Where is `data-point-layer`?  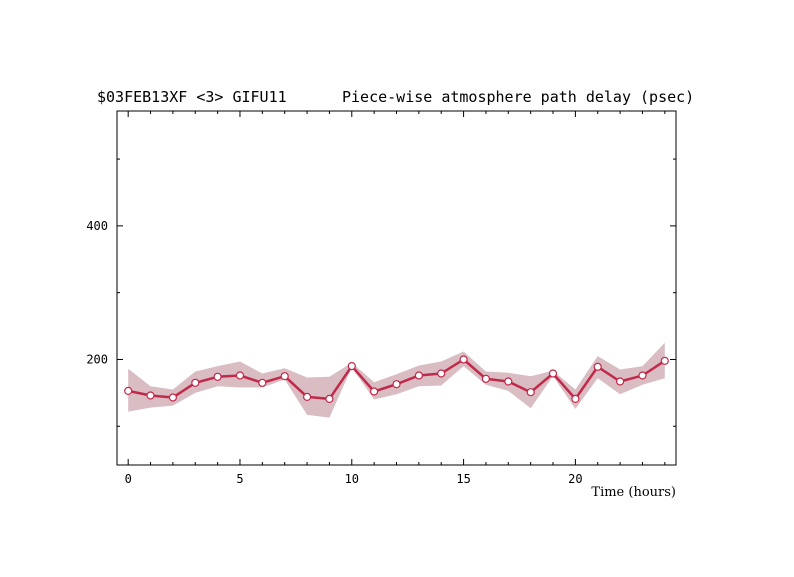
data-point-layer is located at coordinates (396, 379).